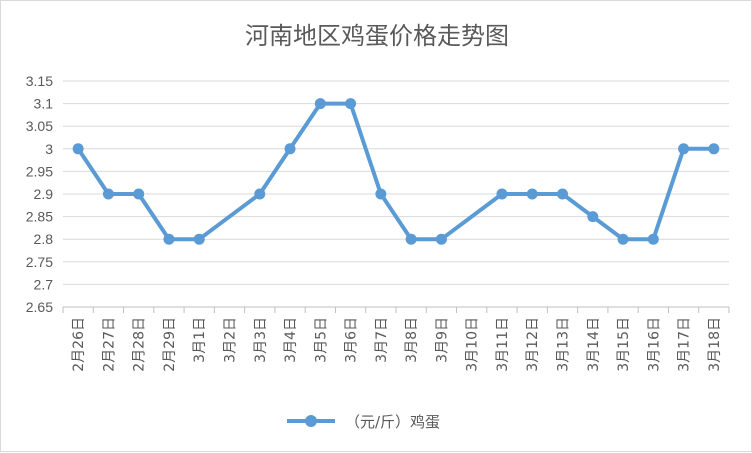 The width and height of the screenshot is (752, 453). What do you see at coordinates (412, 340) in the screenshot?
I see `x-tick-label: 3月8日` at bounding box center [412, 340].